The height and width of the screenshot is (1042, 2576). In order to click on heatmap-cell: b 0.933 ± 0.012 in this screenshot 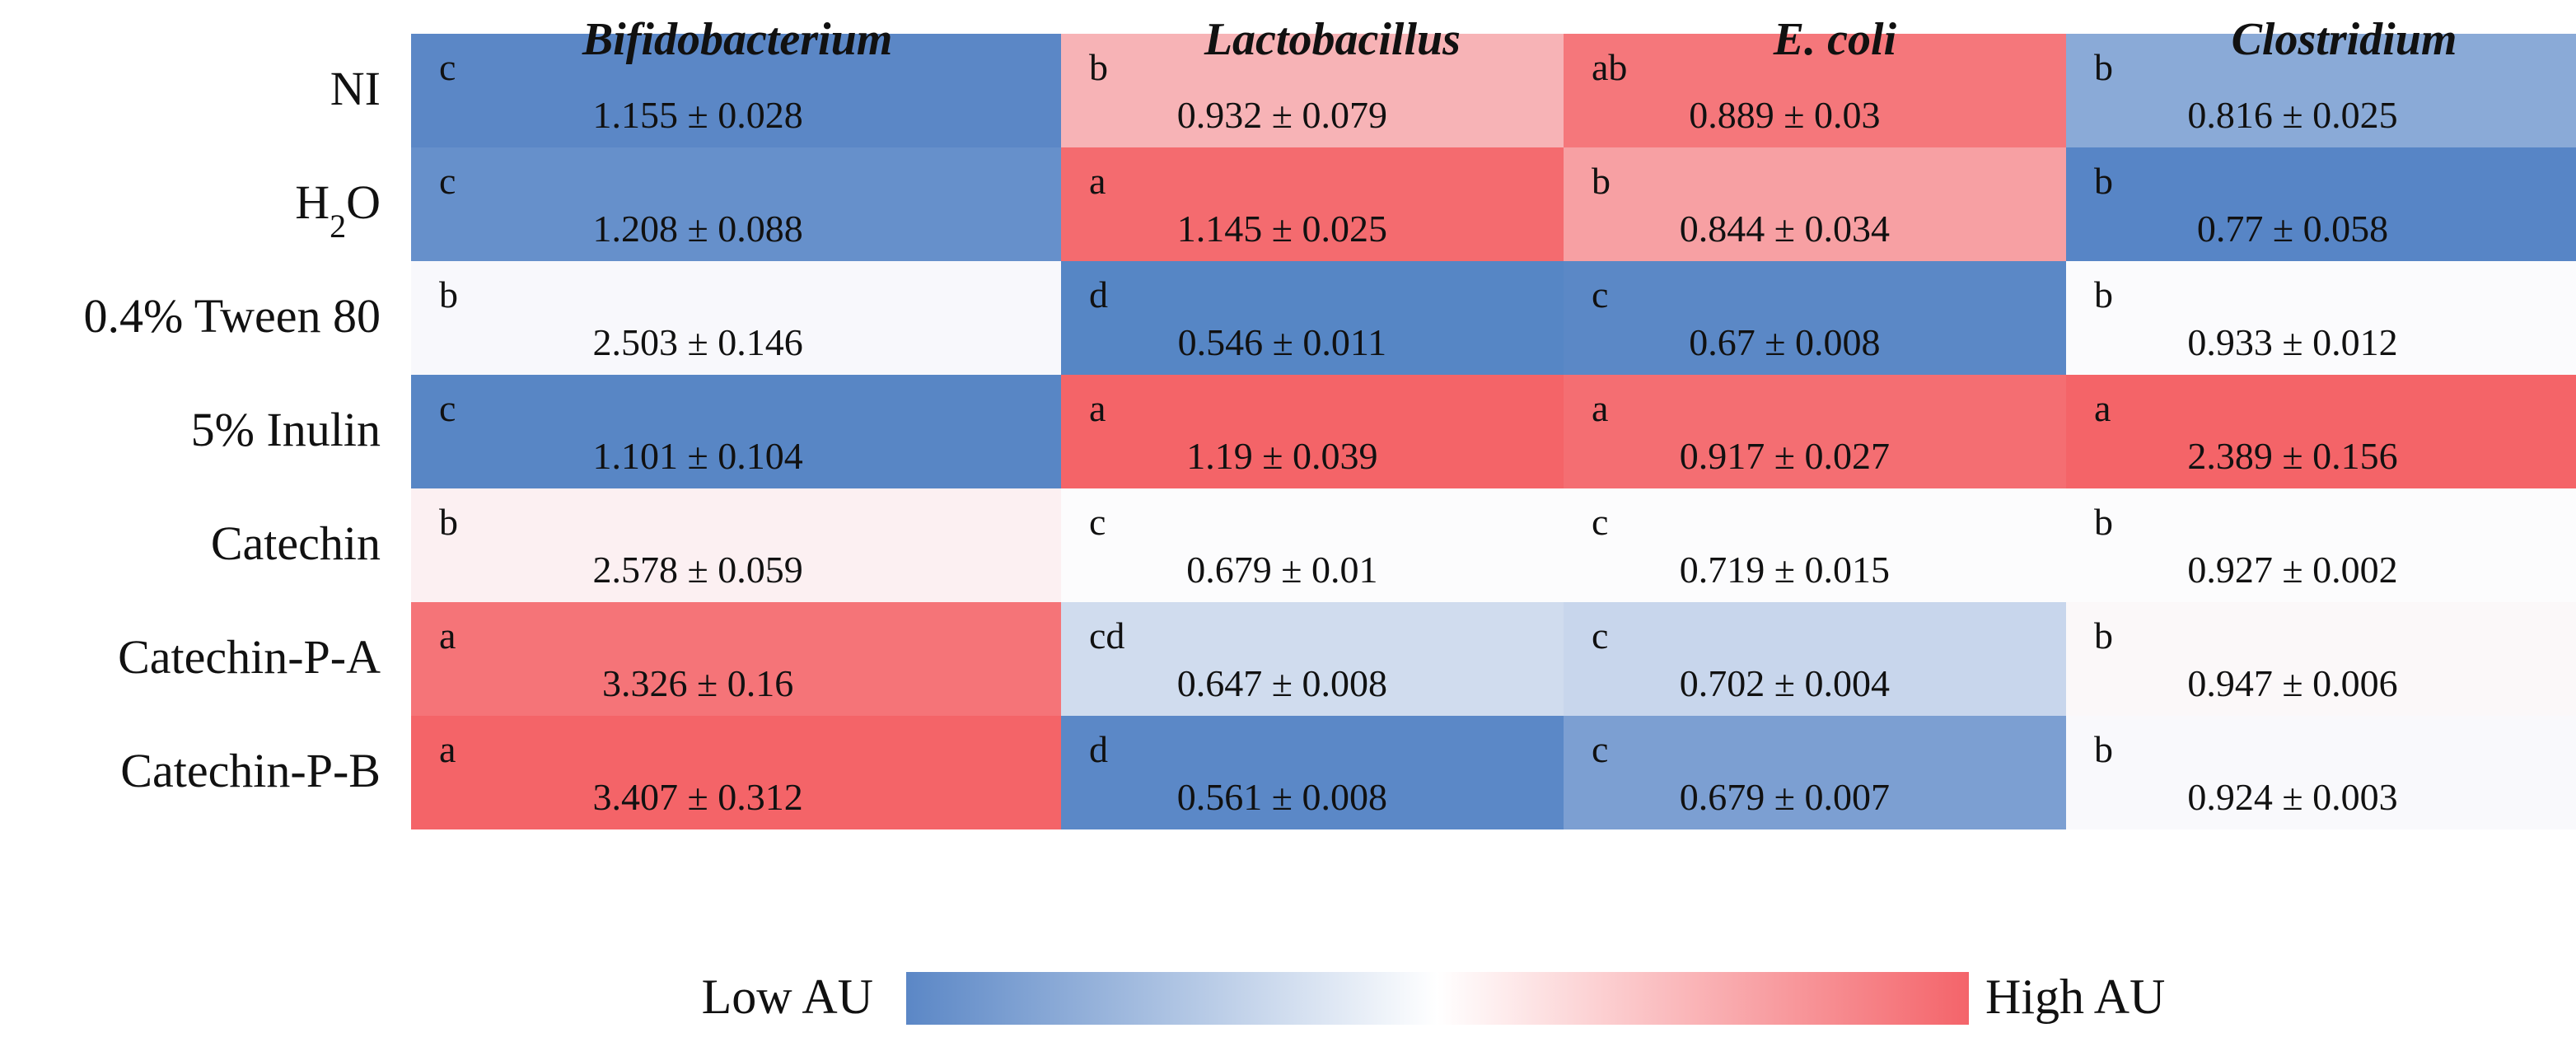, I will do `click(2321, 318)`.